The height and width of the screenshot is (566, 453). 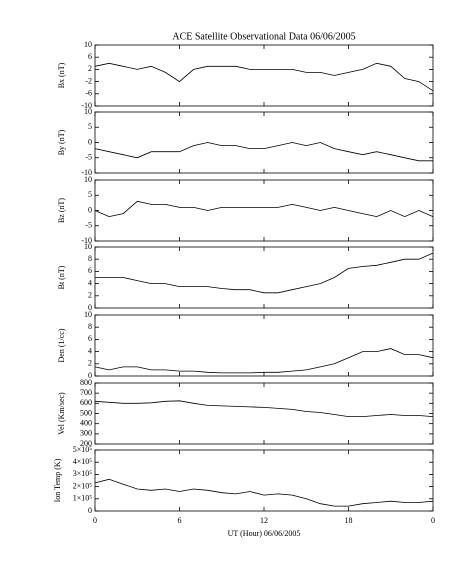 What do you see at coordinates (264, 520) in the screenshot?
I see `x-tick-label: 12` at bounding box center [264, 520].